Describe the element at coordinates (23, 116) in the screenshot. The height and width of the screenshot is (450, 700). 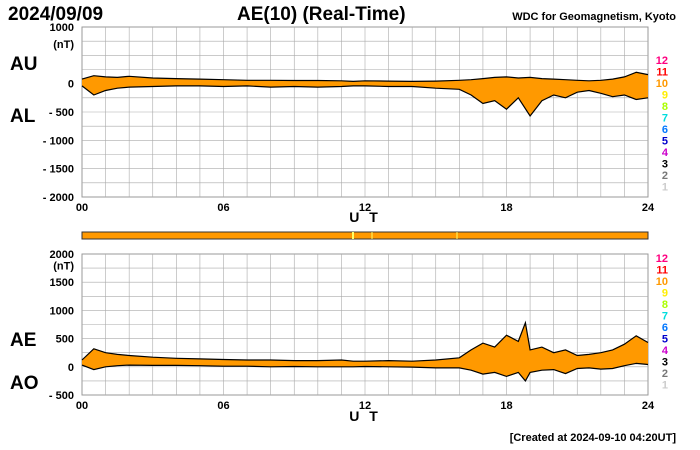
I see `lower-index-label: AL` at that location.